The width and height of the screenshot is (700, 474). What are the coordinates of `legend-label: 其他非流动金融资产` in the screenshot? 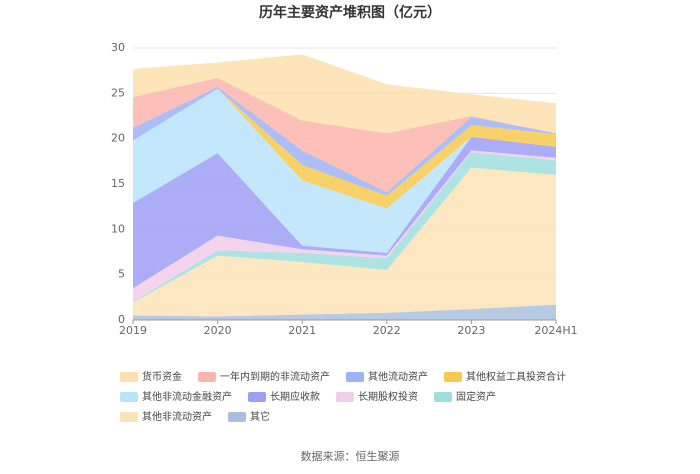 It's located at (187, 396).